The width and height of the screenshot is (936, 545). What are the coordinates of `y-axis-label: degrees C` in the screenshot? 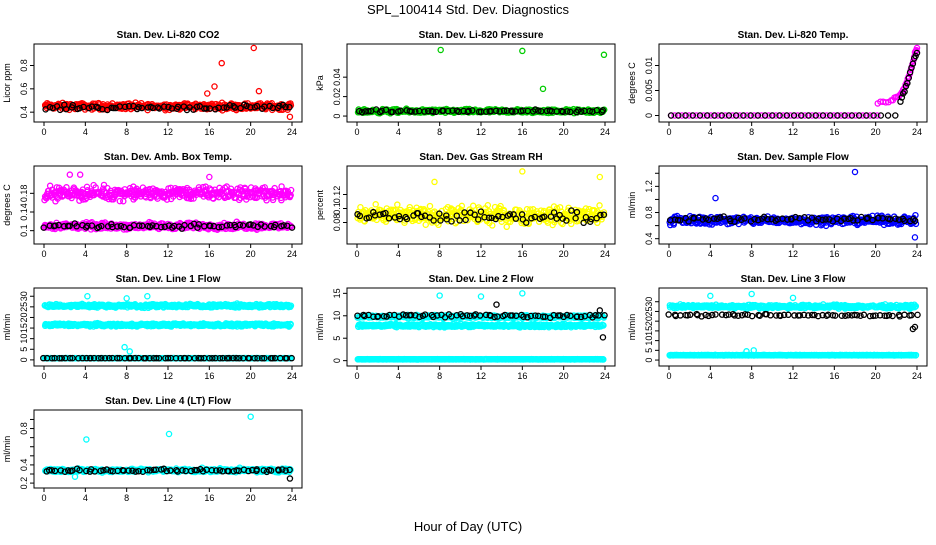 It's located at (7, 205).